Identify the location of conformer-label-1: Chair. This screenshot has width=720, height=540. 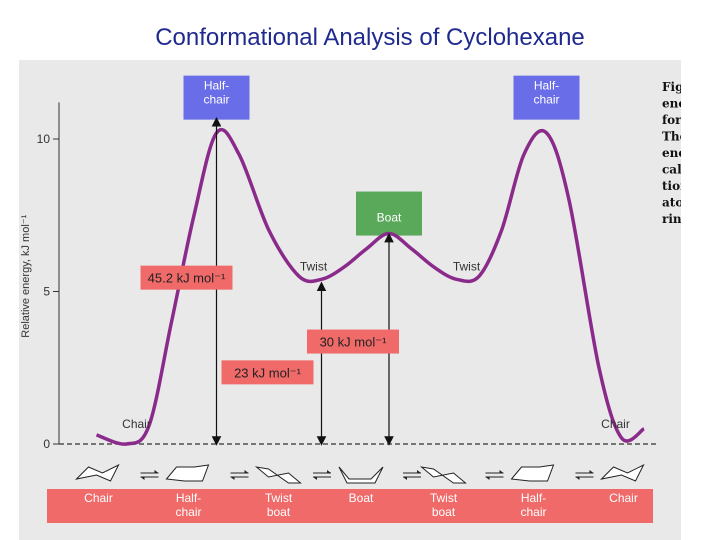
(98, 498).